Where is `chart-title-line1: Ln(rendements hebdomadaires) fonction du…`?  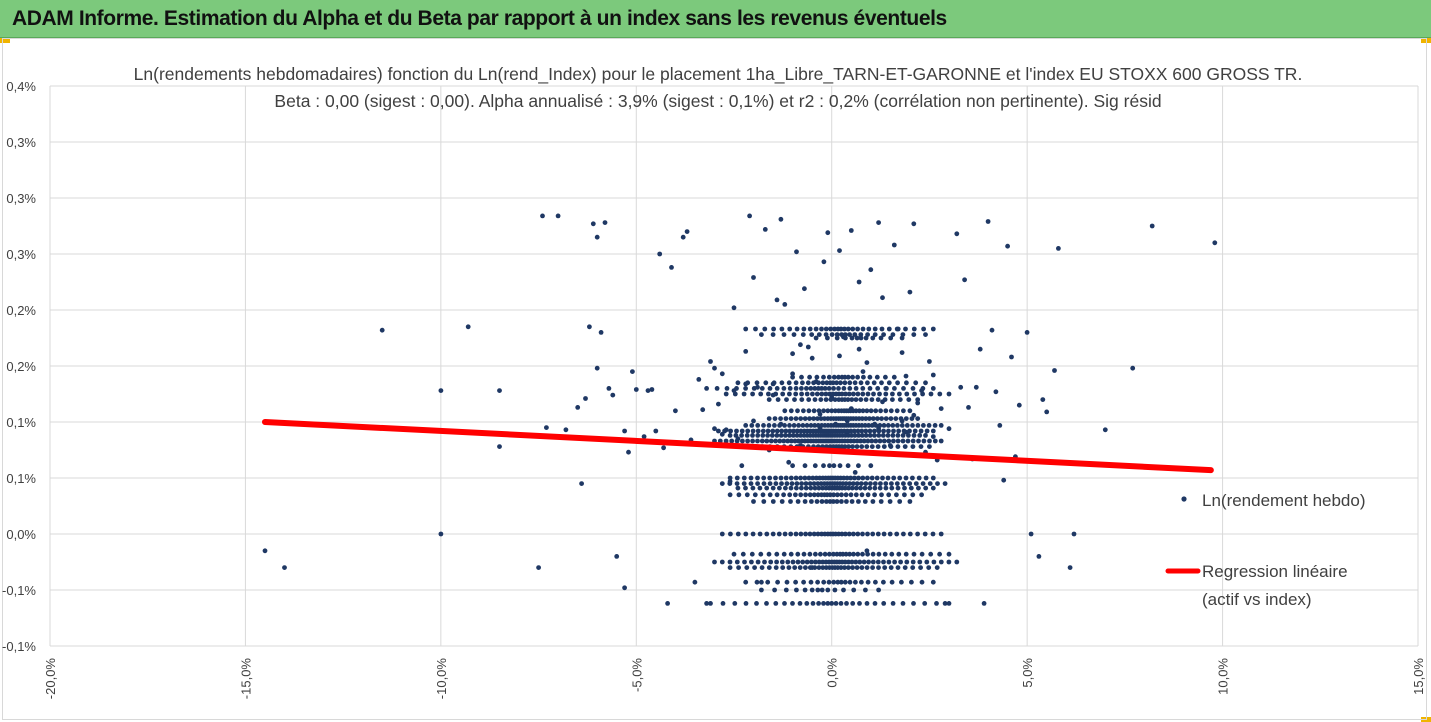 chart-title-line1: Ln(rendements hebdomadaires) fonction du… is located at coordinates (718, 74).